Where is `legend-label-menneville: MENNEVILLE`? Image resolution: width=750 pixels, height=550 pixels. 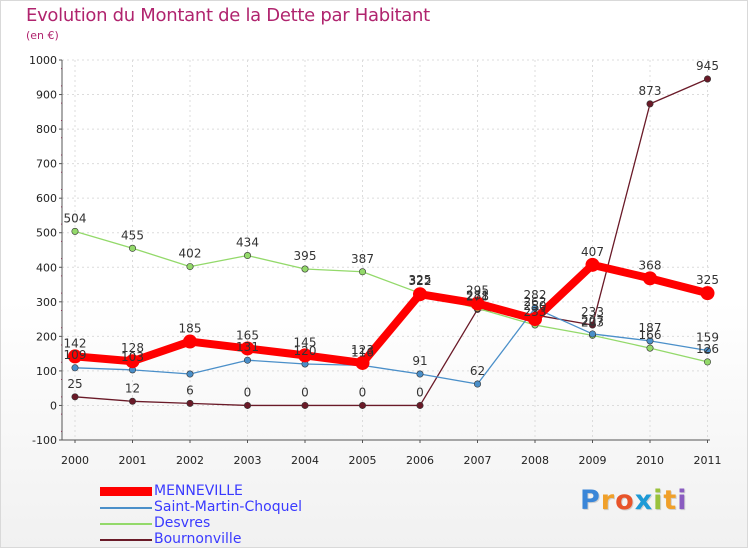 legend-label-menneville: MENNEVILLE is located at coordinates (198, 491).